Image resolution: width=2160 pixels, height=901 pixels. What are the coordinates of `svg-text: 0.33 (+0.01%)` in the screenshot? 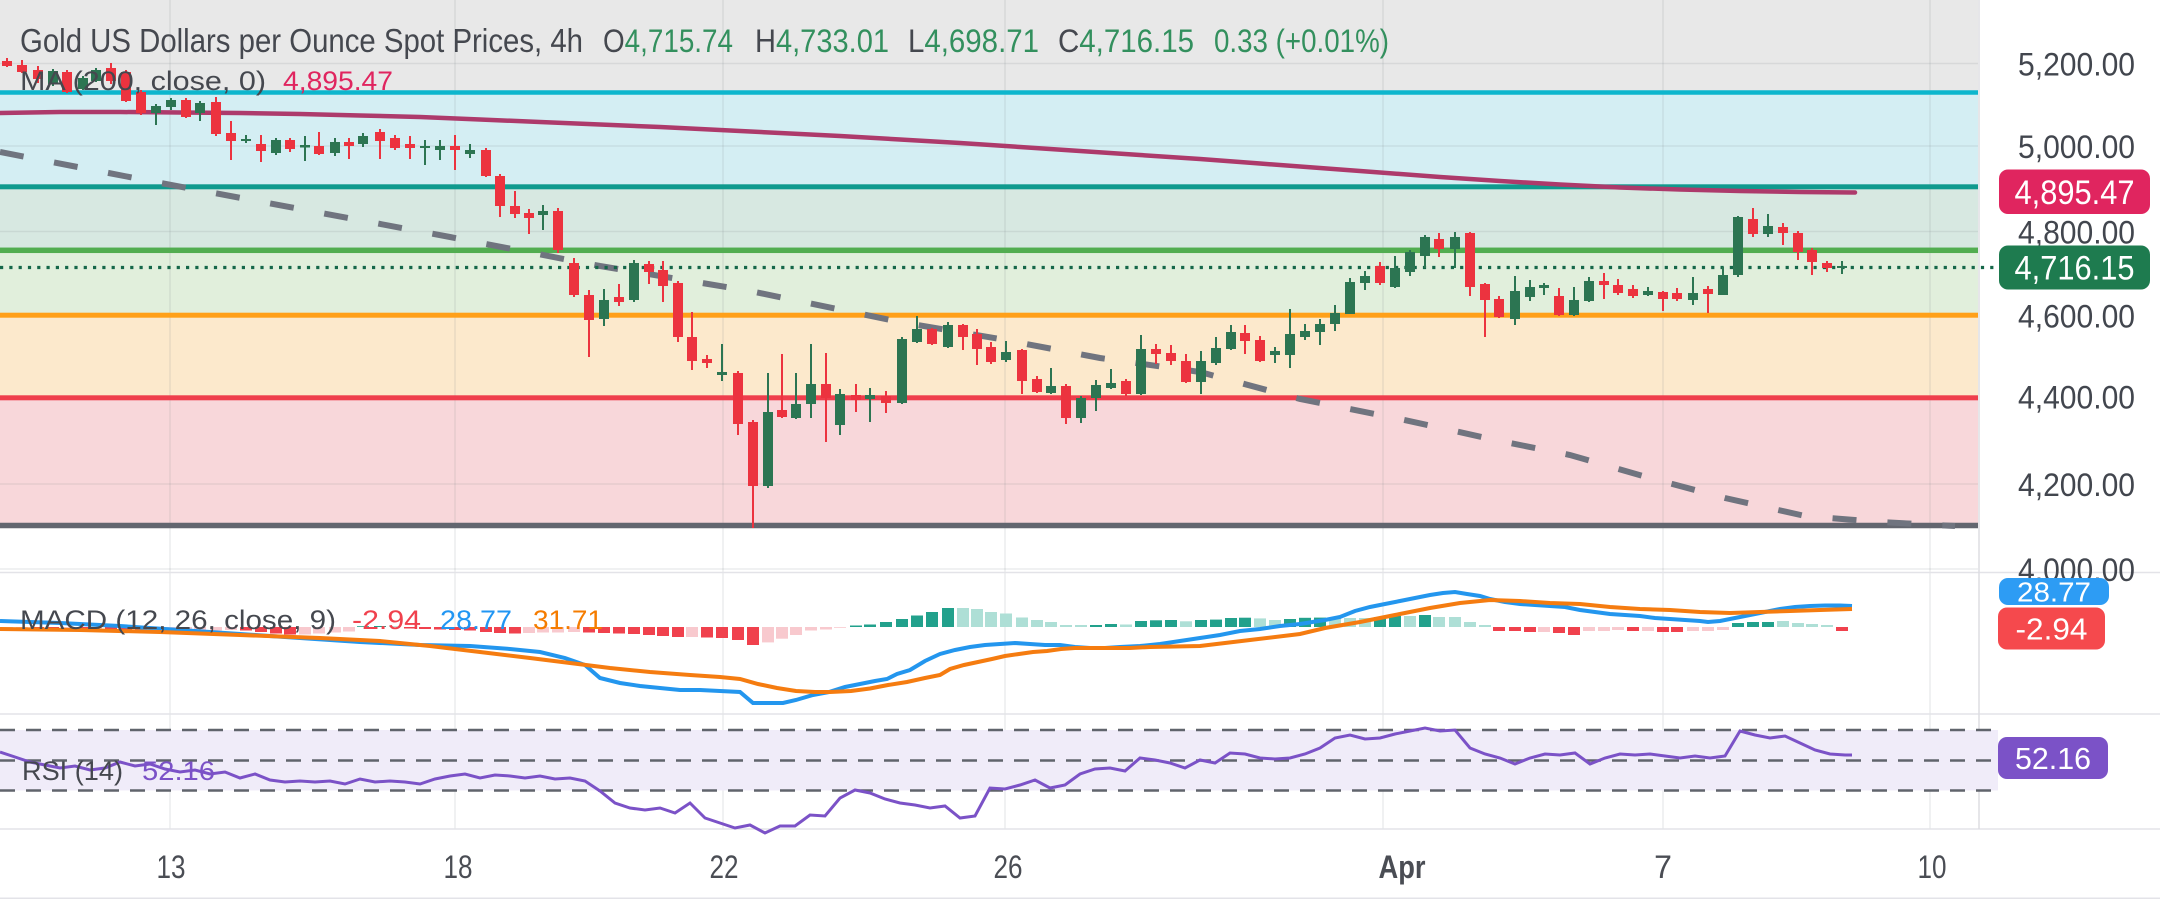 It's located at (1301, 41).